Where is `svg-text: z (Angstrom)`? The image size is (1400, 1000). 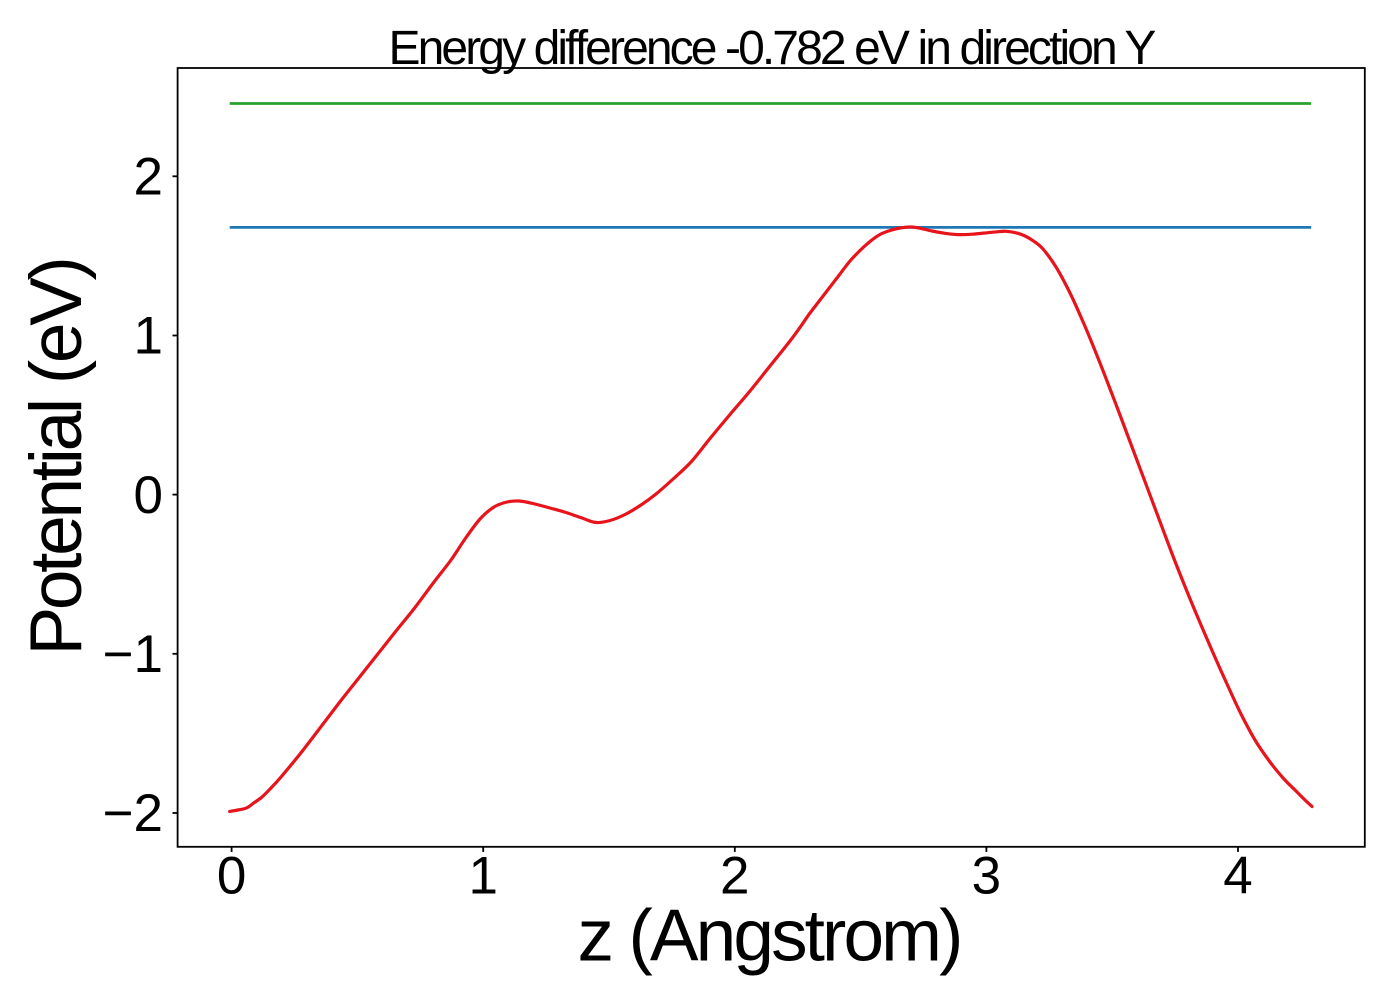 svg-text: z (Angstrom) is located at coordinates (769, 936).